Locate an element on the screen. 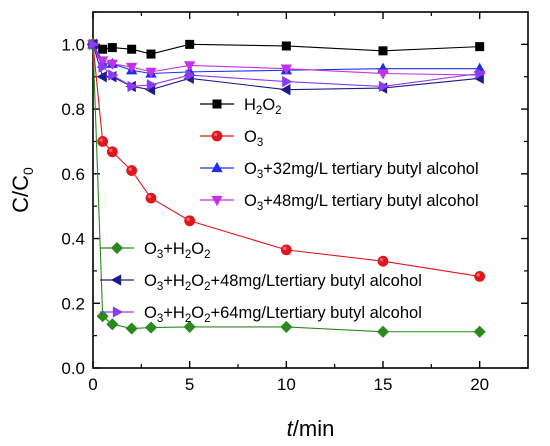 The height and width of the screenshot is (446, 550). legend-entry-6: O3+H2O2+64mg/Ltertiary butyl alcohol is located at coordinates (261, 314).